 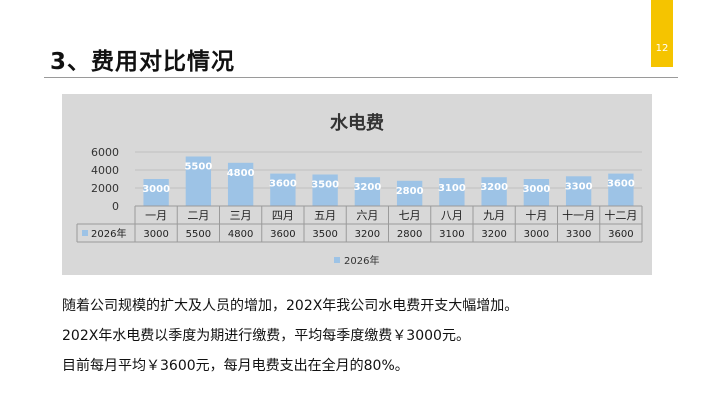 I want to click on y-tick-label: 6000, so click(x=105, y=152).